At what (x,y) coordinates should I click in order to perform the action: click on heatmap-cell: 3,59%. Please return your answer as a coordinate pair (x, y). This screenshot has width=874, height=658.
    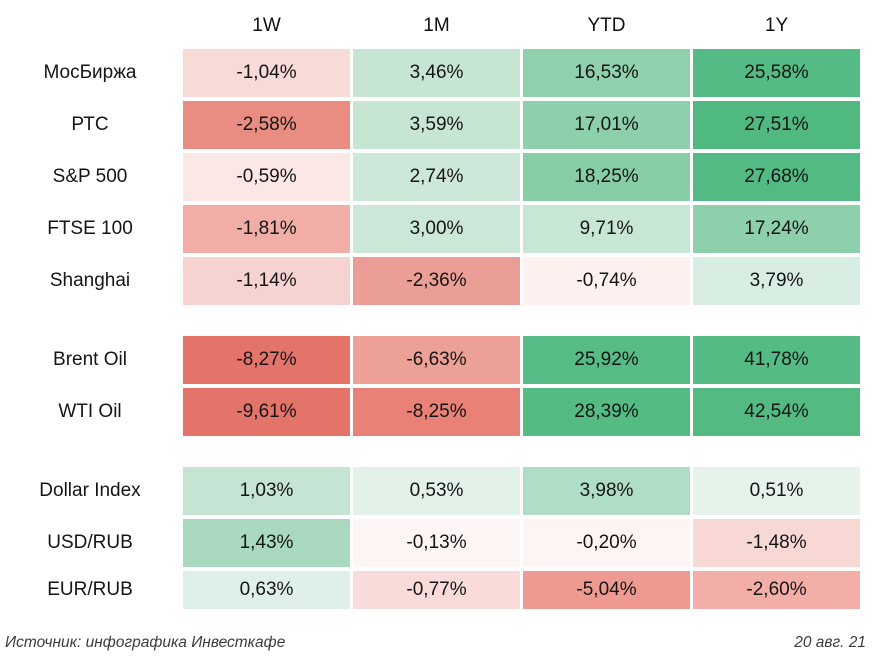
    Looking at the image, I should click on (436, 125).